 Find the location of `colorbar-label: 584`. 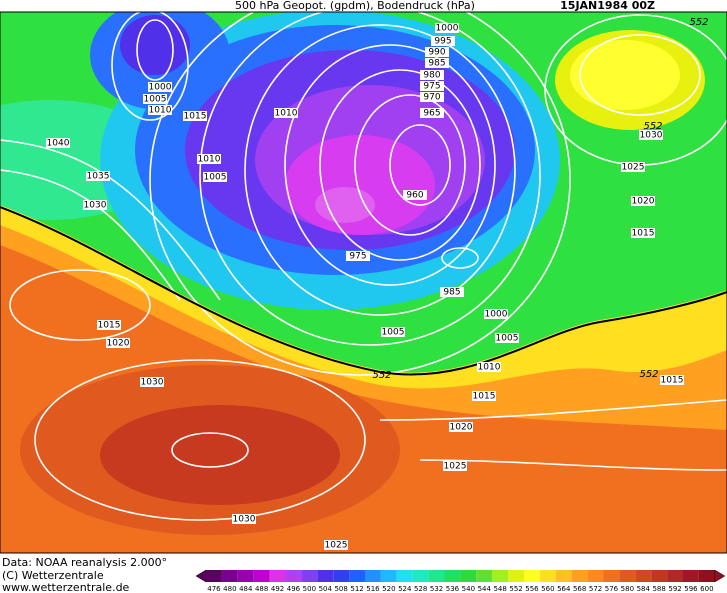

colorbar-label: 584 is located at coordinates (644, 589).